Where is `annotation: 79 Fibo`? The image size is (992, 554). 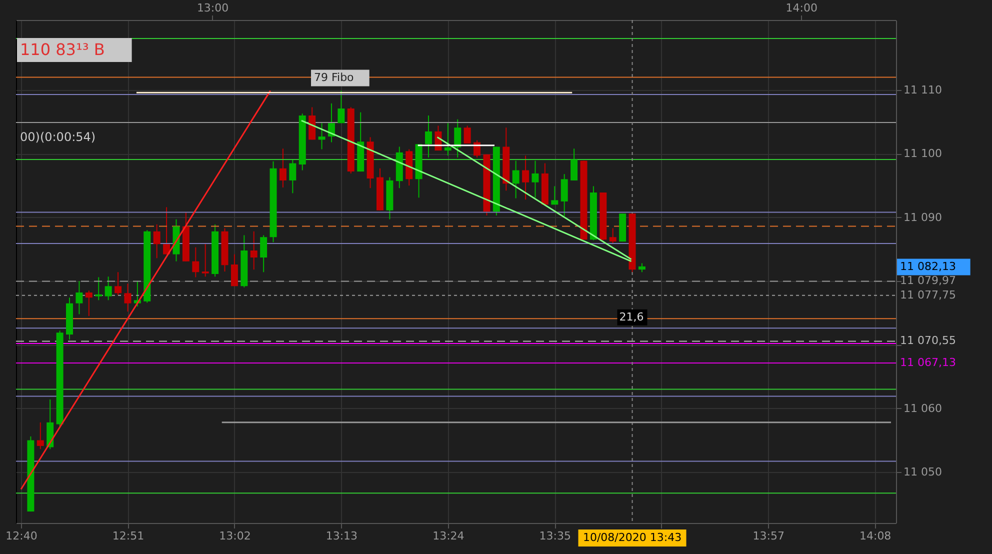 annotation: 79 Fibo is located at coordinates (334, 77).